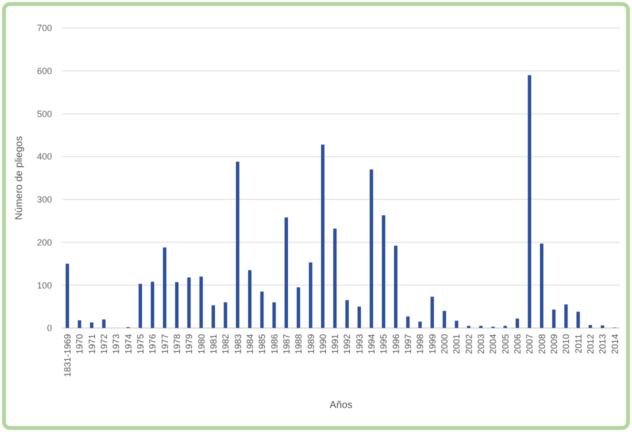  I want to click on x-tick-label: 1995, so click(383, 344).